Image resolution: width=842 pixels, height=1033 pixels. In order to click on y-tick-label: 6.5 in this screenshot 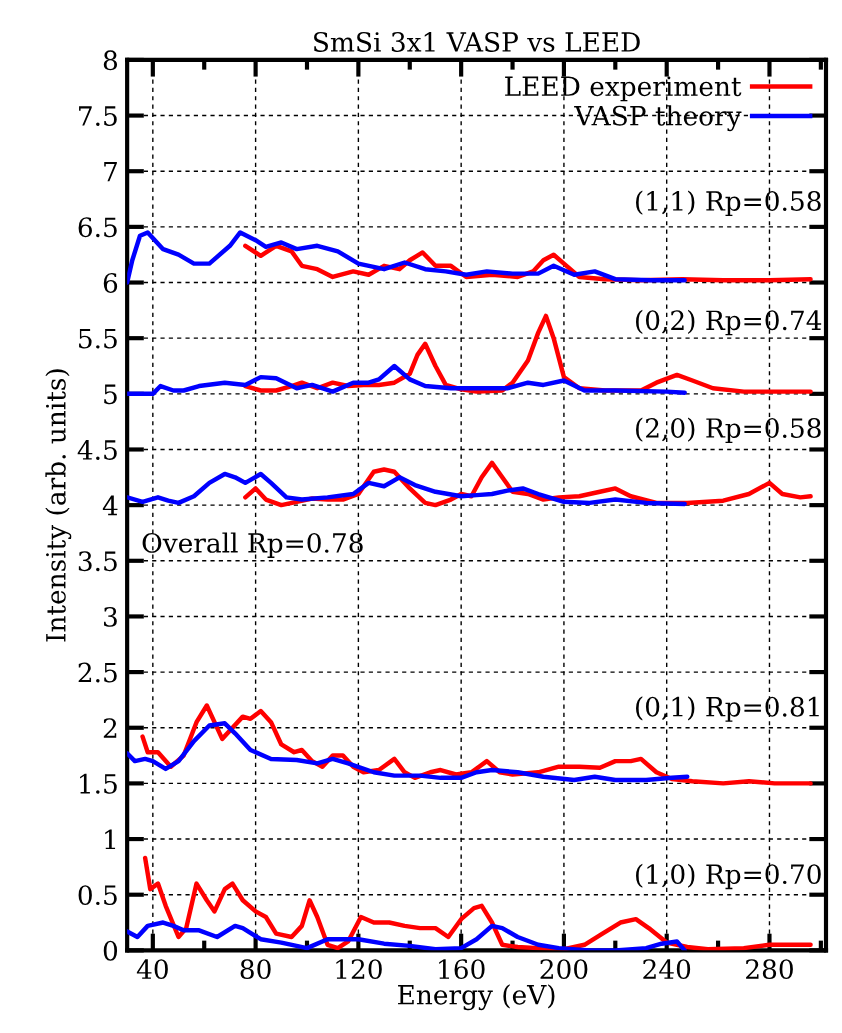, I will do `click(97, 227)`.